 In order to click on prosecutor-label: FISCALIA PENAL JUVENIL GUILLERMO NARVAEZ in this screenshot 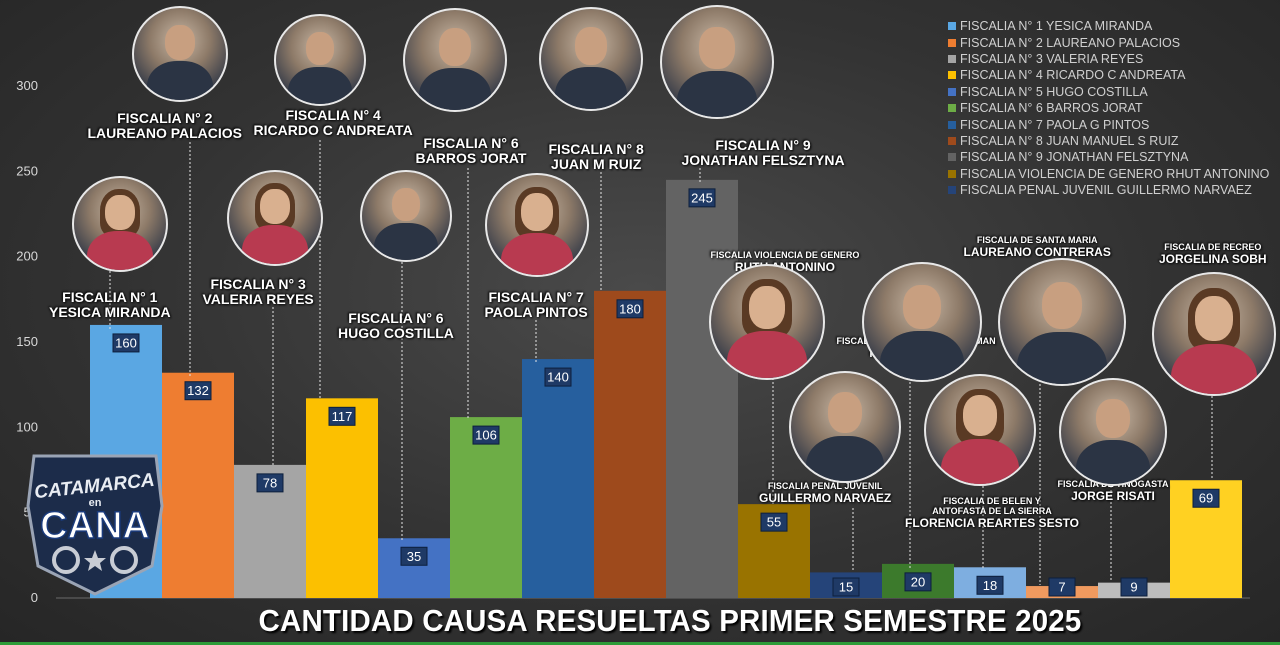, I will do `click(825, 493)`.